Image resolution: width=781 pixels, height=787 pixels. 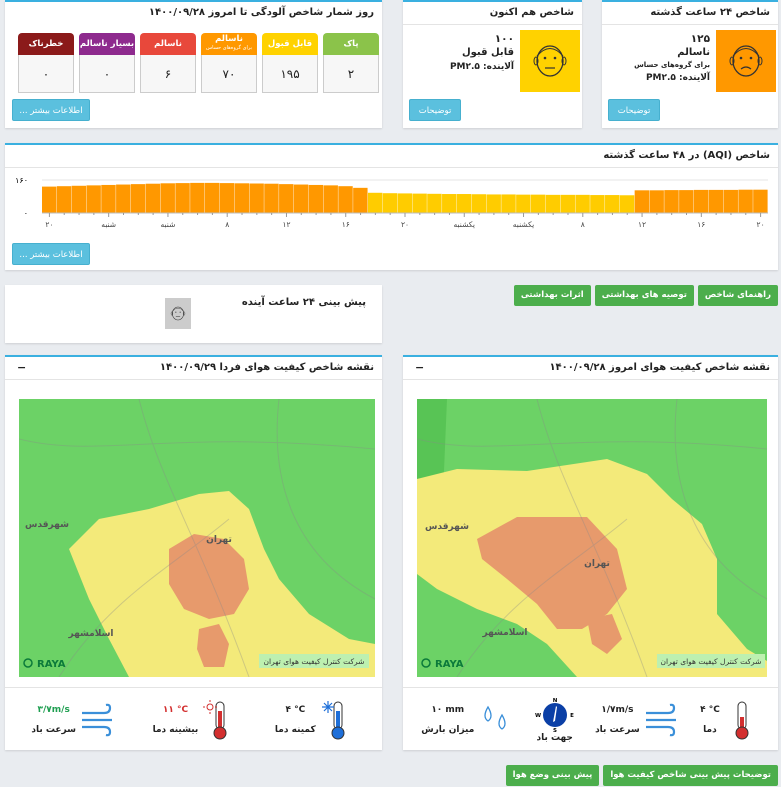 What do you see at coordinates (710, 12) in the screenshot?
I see `card-title: شاخص ۲۴ ساعت گذشته` at bounding box center [710, 12].